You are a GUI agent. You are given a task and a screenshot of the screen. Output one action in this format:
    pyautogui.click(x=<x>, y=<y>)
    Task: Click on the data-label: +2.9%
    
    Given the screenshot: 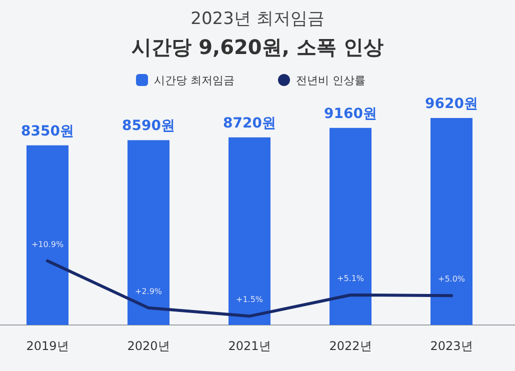 What is the action you would take?
    pyautogui.click(x=148, y=291)
    